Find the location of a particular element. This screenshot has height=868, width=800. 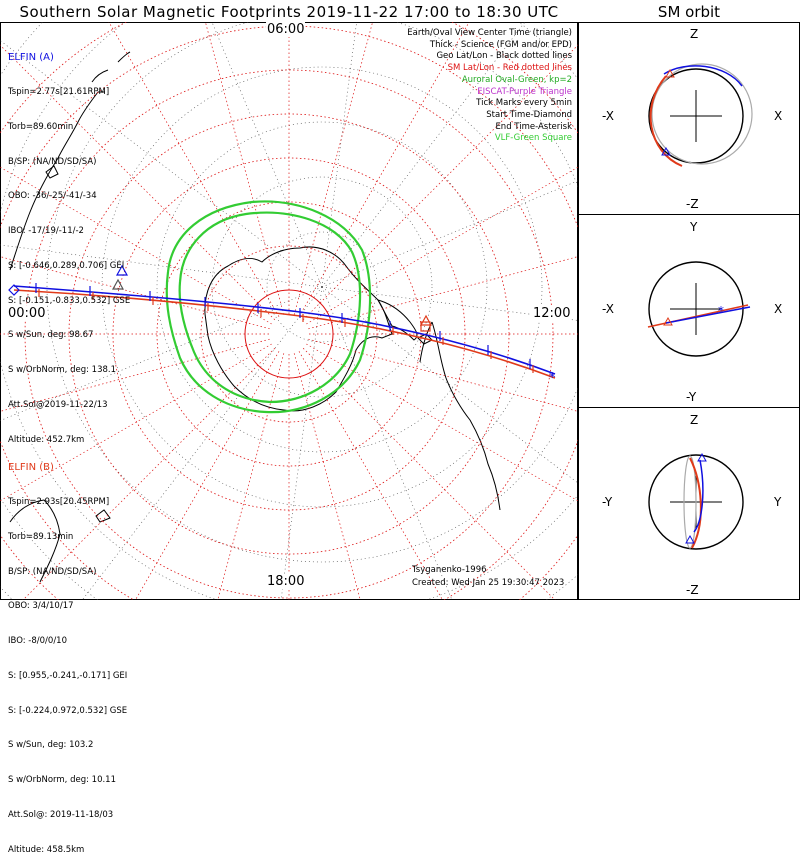

antarctica-outline is located at coordinates (298, 329).